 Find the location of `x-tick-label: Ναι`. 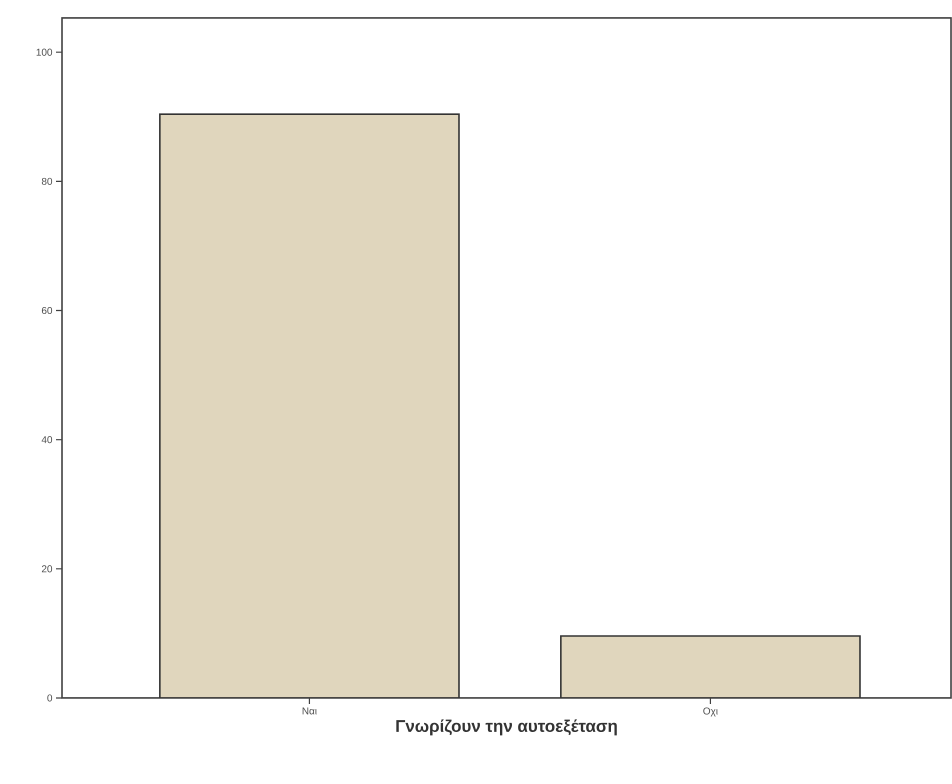

x-tick-label: Ναι is located at coordinates (309, 711).